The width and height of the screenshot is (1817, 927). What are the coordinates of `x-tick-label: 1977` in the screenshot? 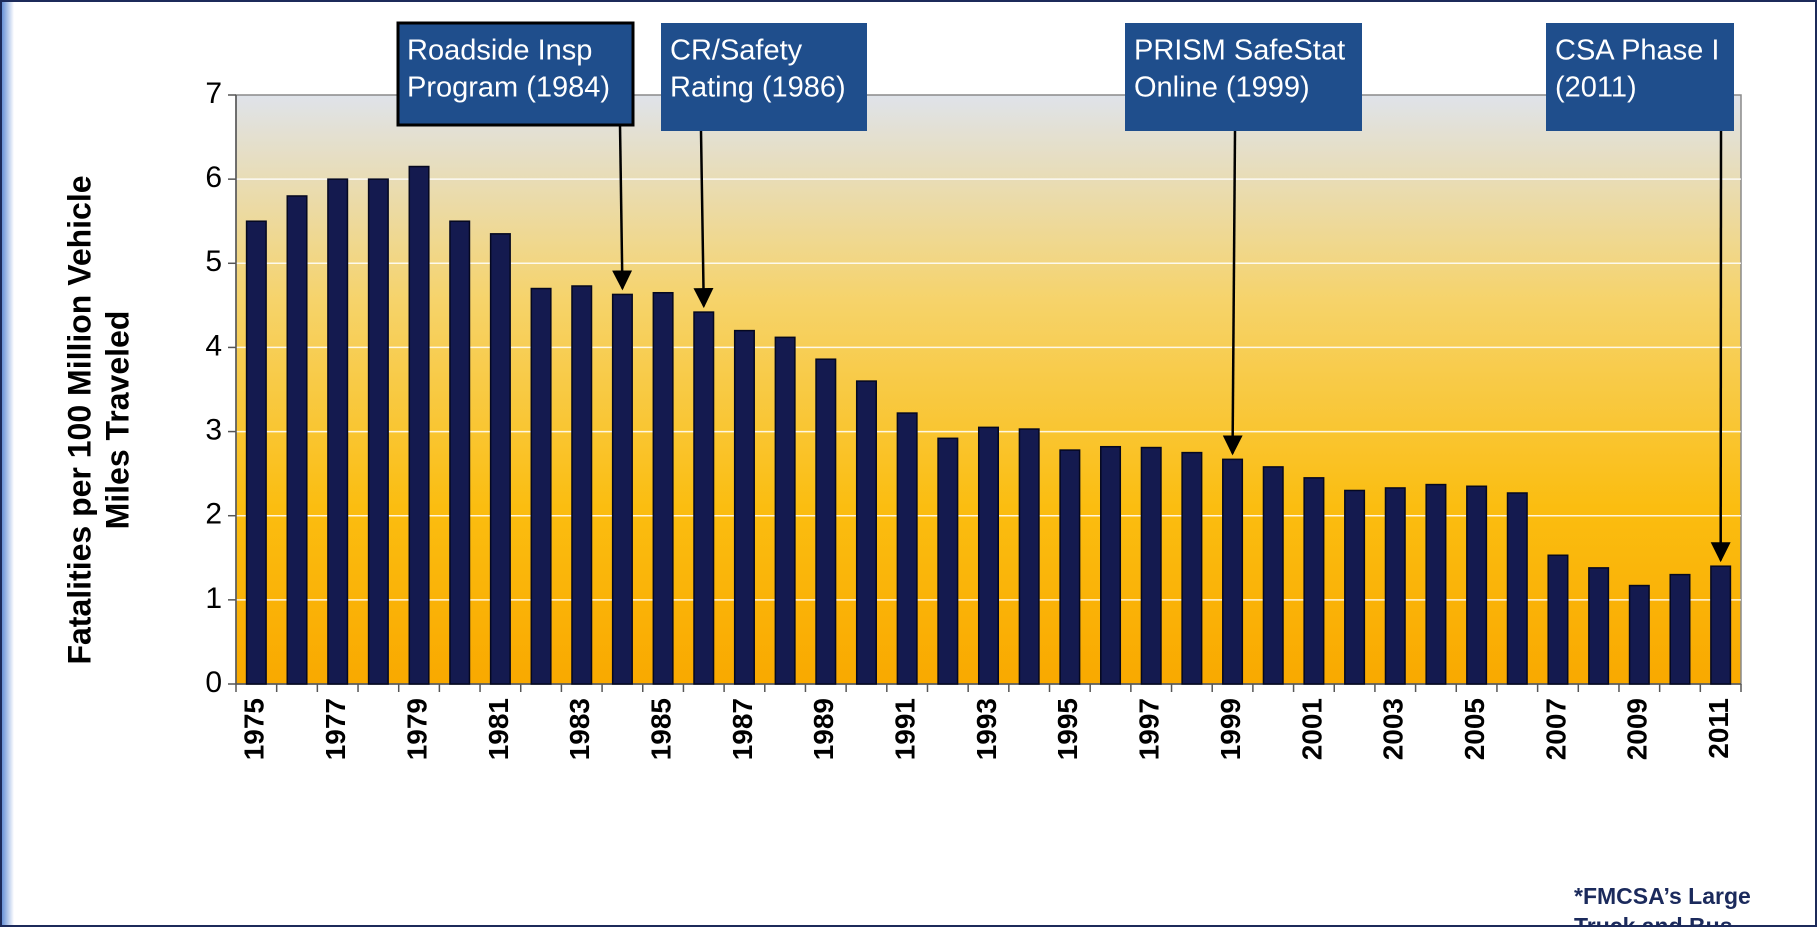 It's located at (335, 729).